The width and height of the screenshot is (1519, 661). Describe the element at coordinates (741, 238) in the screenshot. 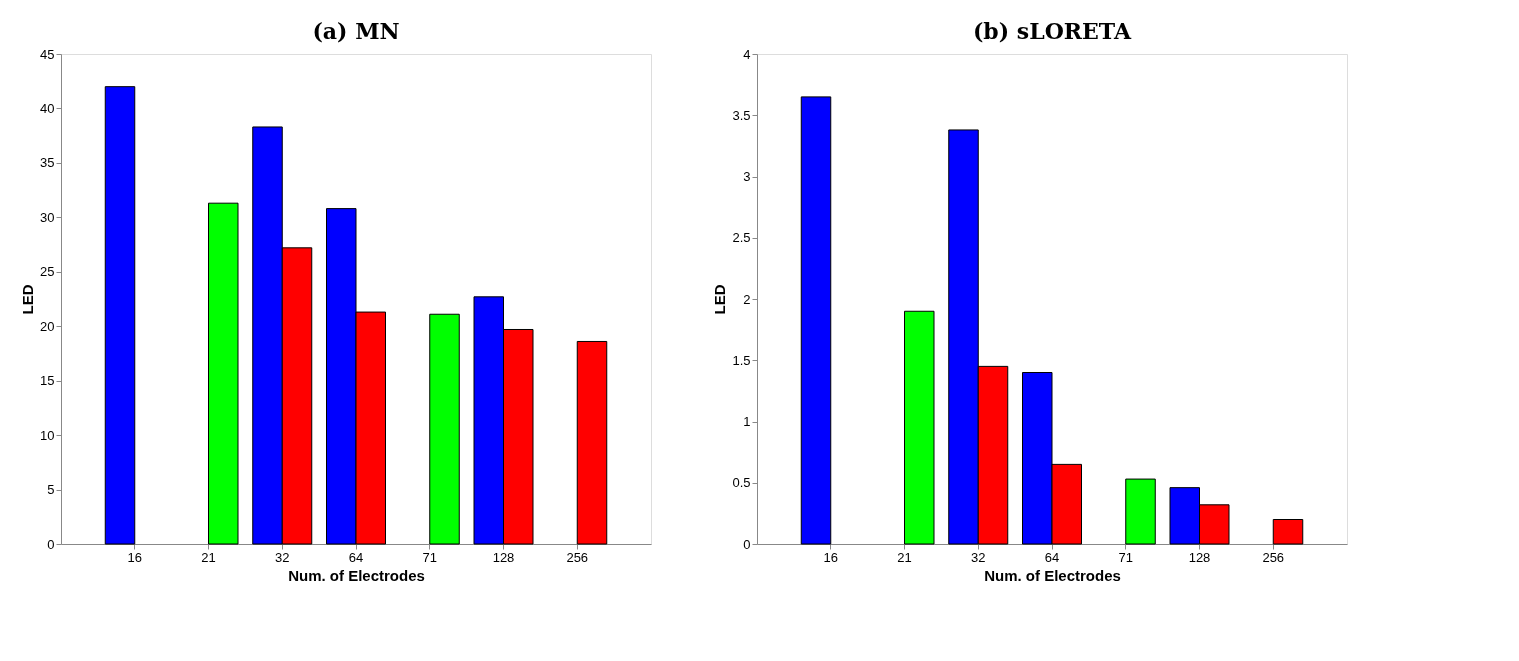

I see `y-tick-label: 2.5` at that location.